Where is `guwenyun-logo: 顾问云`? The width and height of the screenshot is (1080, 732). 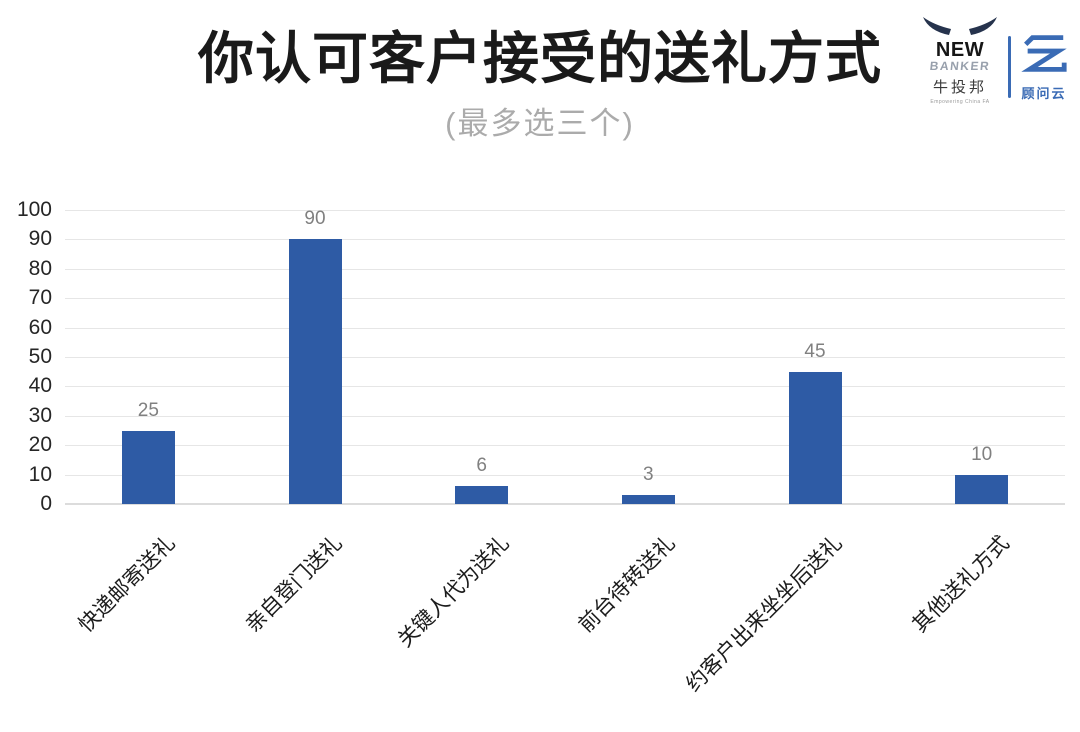
guwenyun-logo: 顾问云 is located at coordinates (1044, 66).